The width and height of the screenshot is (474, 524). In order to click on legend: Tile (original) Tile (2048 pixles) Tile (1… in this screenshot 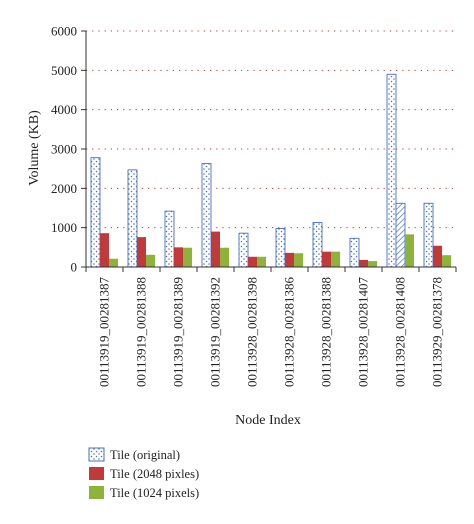, I will do `click(143, 473)`.